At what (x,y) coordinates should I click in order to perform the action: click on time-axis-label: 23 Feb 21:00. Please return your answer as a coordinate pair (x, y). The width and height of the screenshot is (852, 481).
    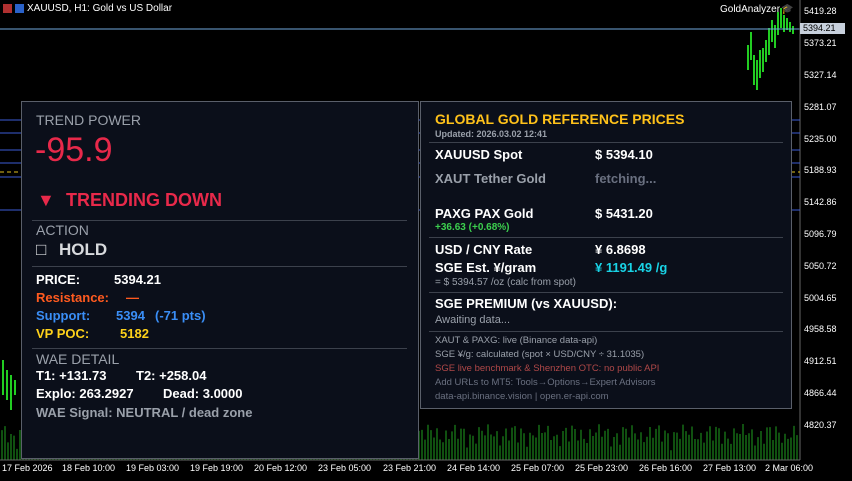
    Looking at the image, I should click on (410, 468).